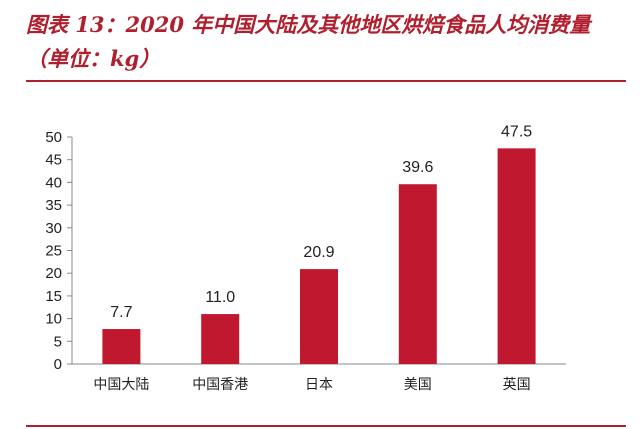 This screenshot has width=640, height=429. I want to click on x-tick-label: 中国香港, so click(220, 385).